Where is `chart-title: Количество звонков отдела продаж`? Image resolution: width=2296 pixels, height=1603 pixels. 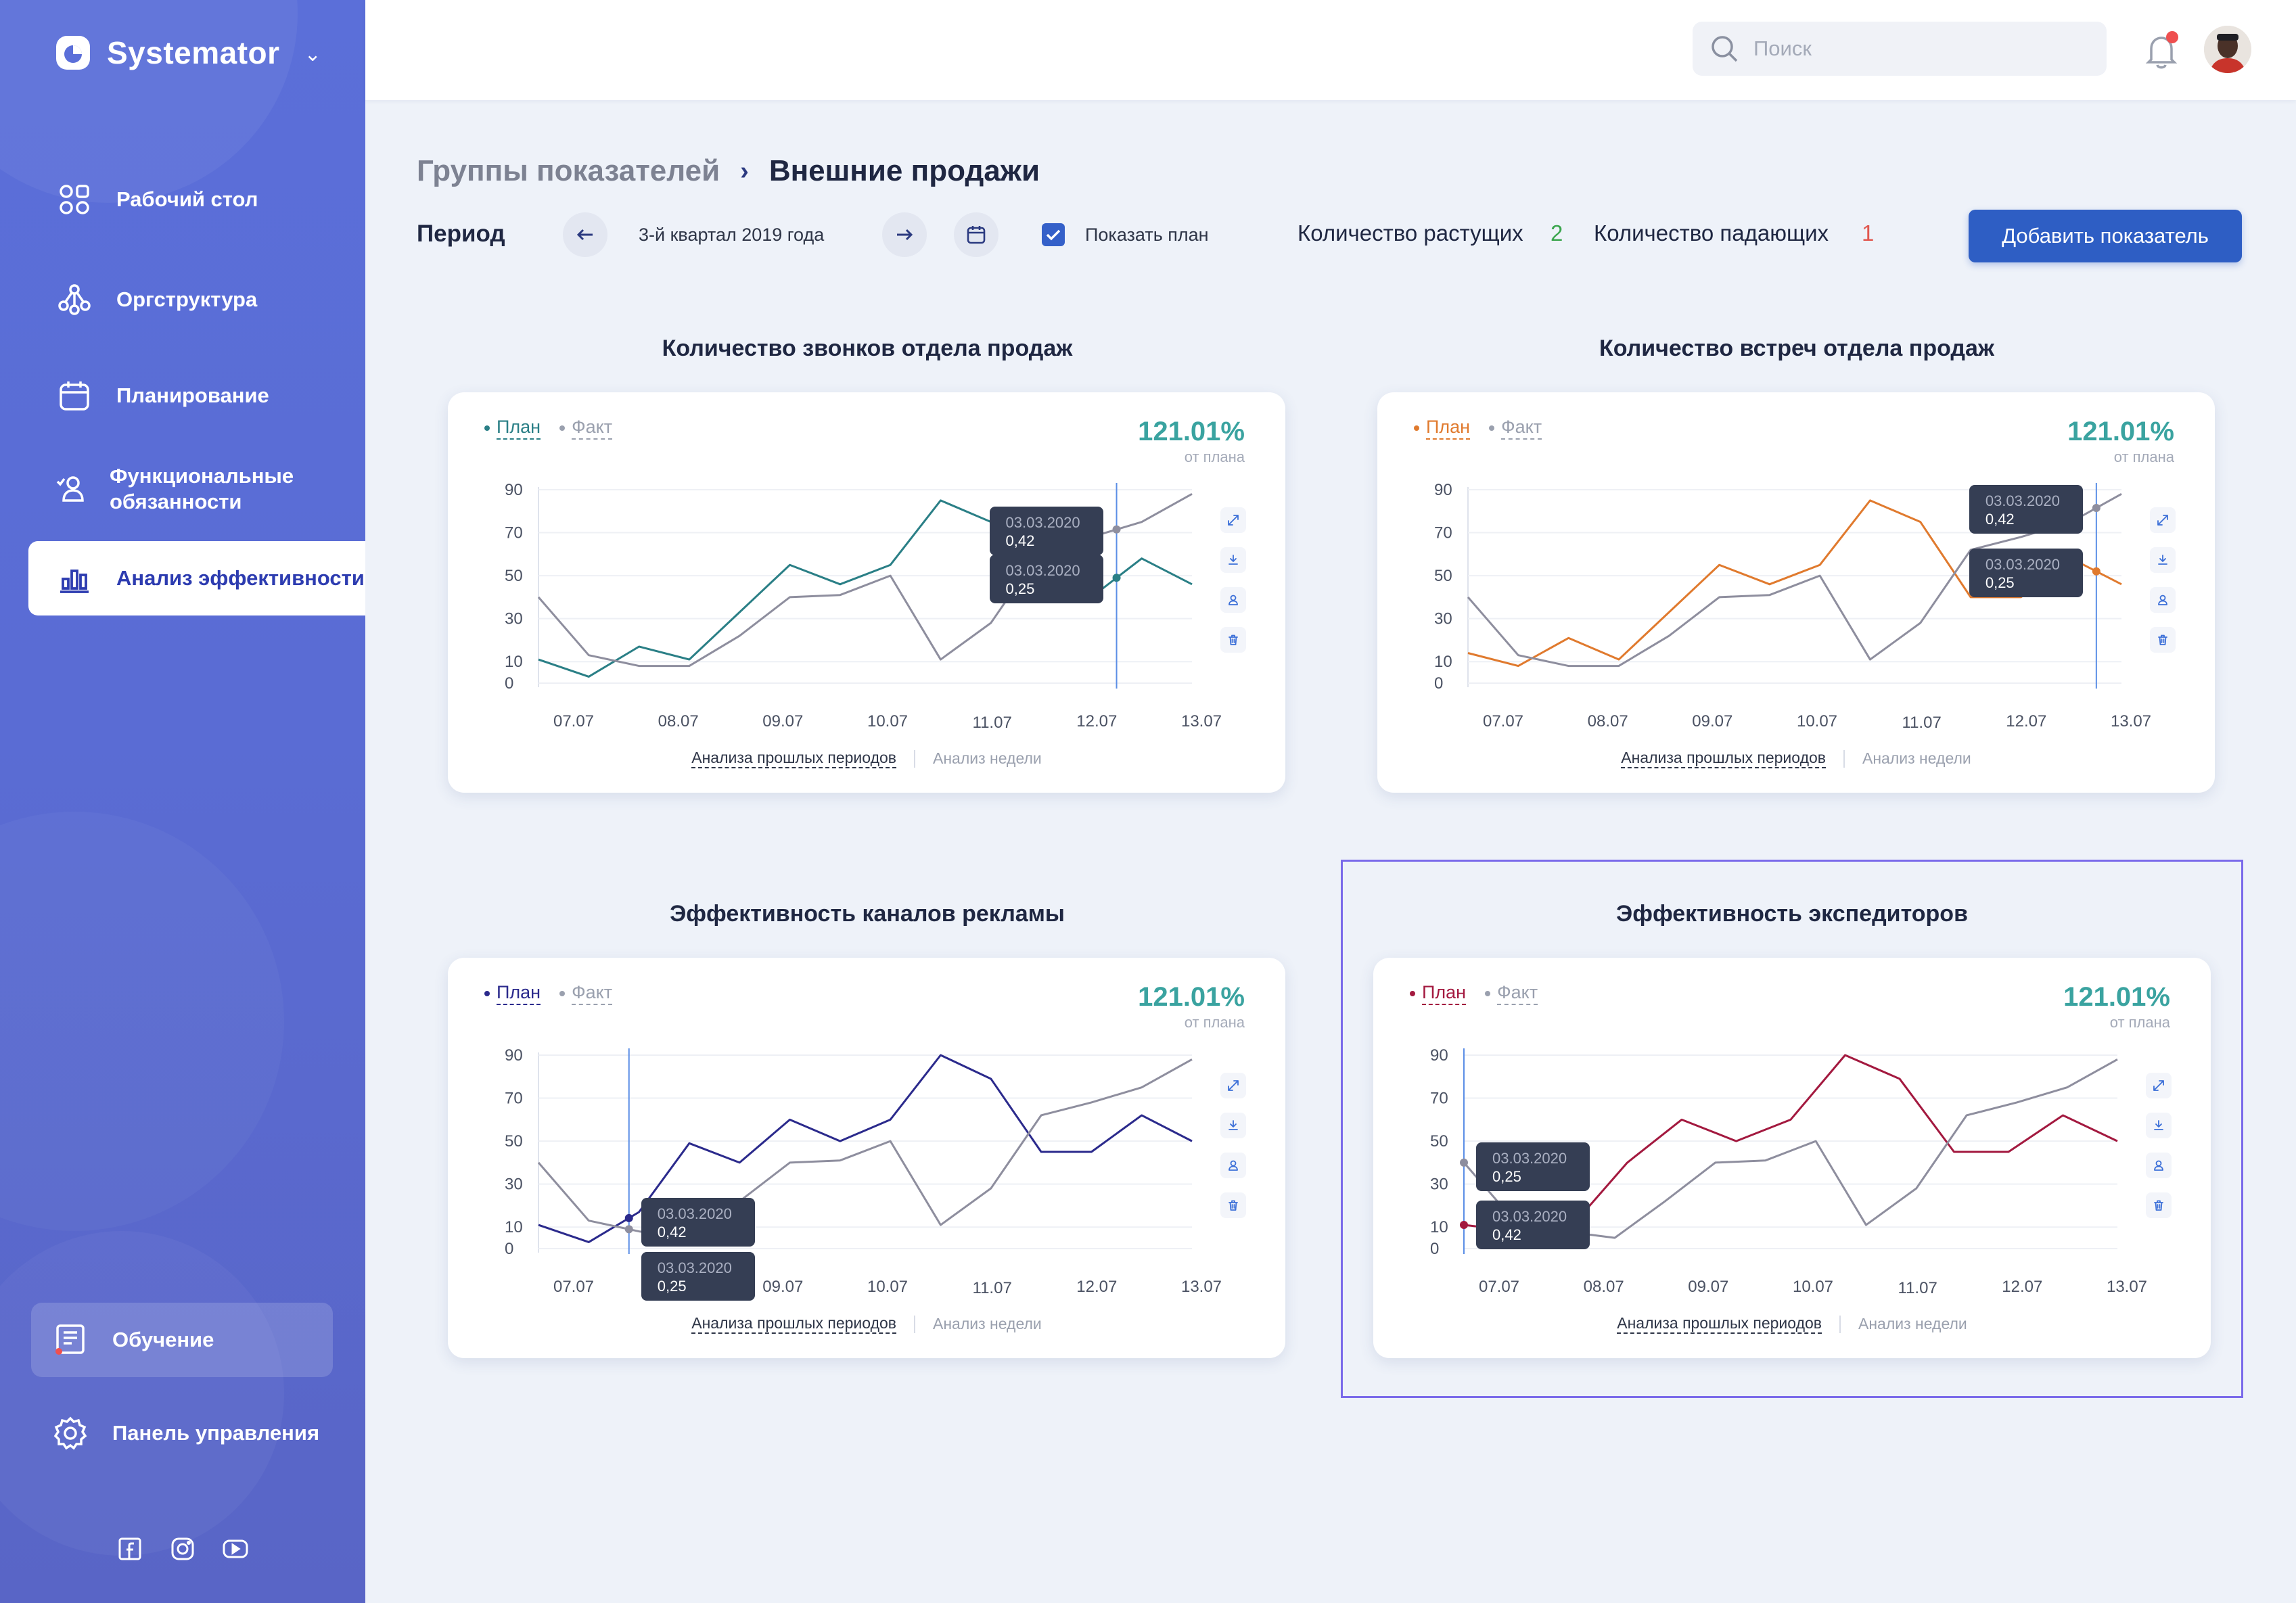 chart-title: Количество звонков отдела продаж is located at coordinates (867, 348).